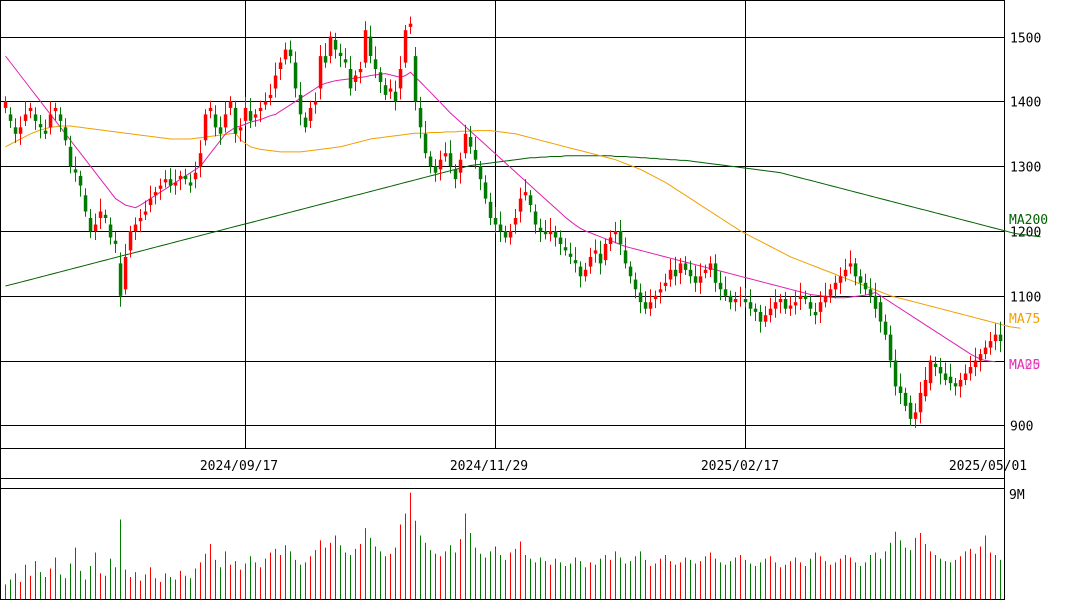  What do you see at coordinates (1024, 365) in the screenshot?
I see `legend-ma25: MA25` at bounding box center [1024, 365].